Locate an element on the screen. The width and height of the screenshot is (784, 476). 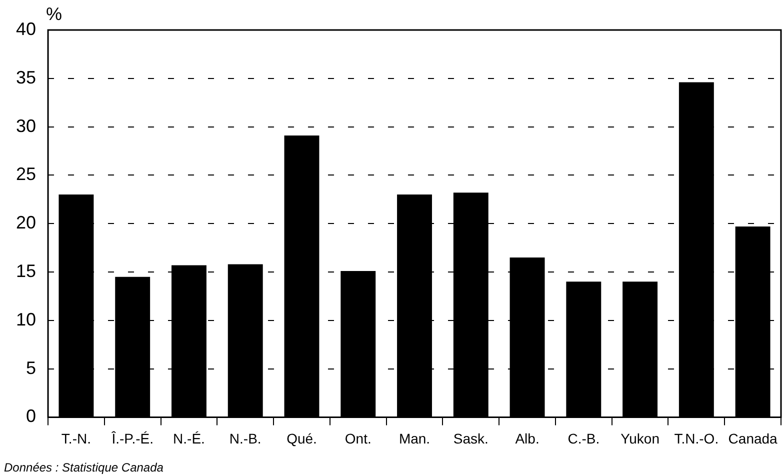
y-tick-label: 15 is located at coordinates (26, 270).